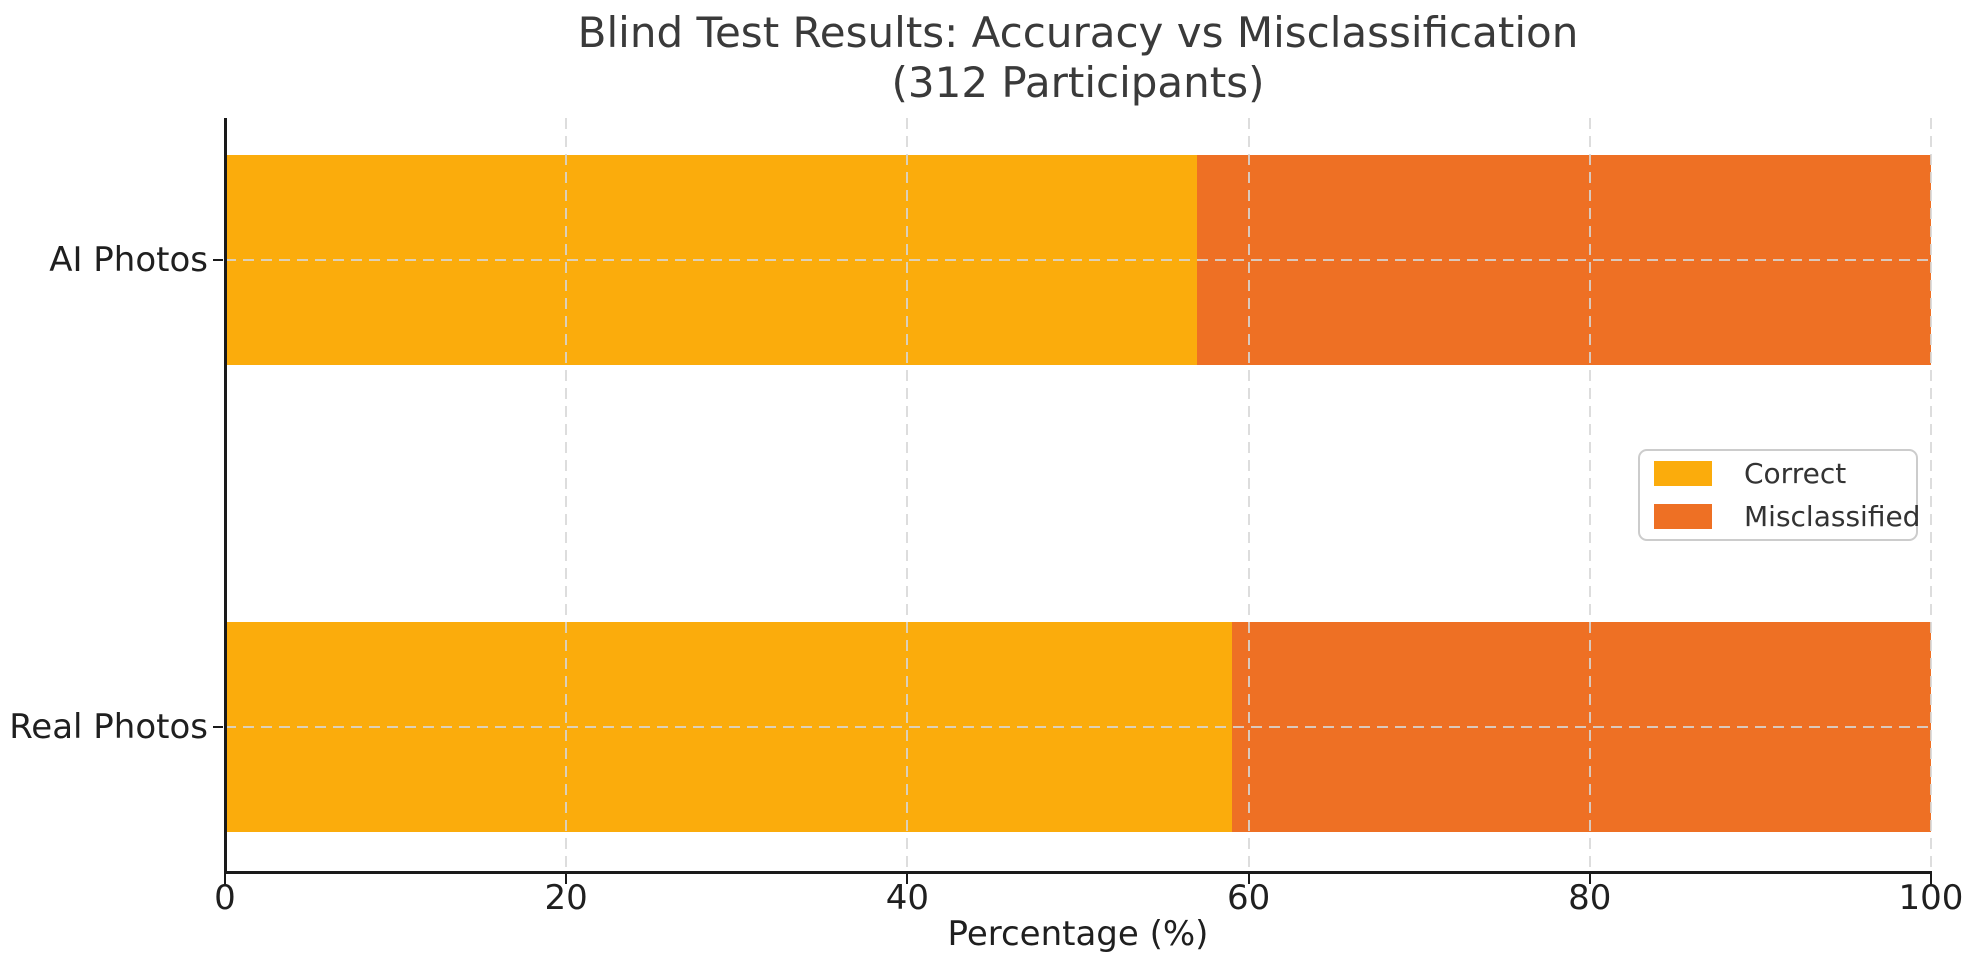 The height and width of the screenshot is (980, 1979). I want to click on x-tick-label-20: 20, so click(566, 898).